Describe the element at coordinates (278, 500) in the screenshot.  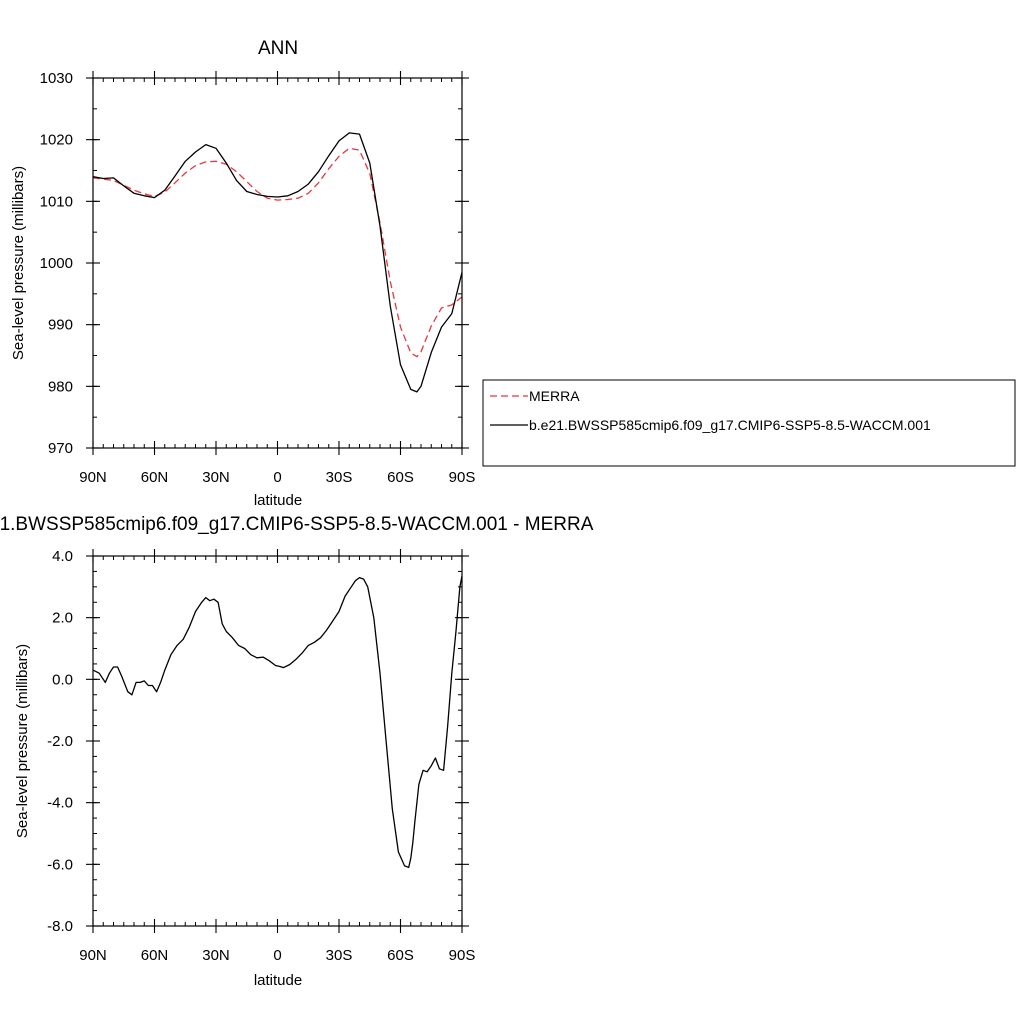
I see `top-x-axis-title: latitude` at that location.